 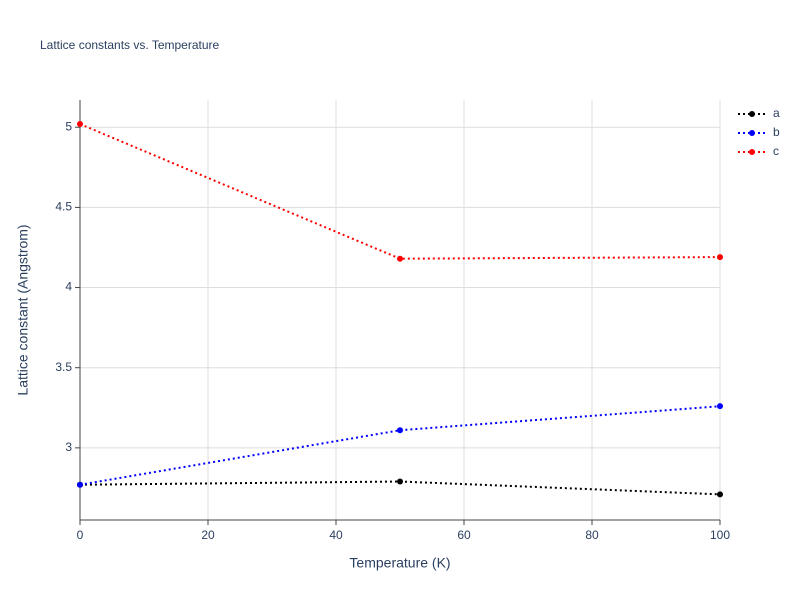 What do you see at coordinates (80, 535) in the screenshot?
I see `x-tick-label: 0` at bounding box center [80, 535].